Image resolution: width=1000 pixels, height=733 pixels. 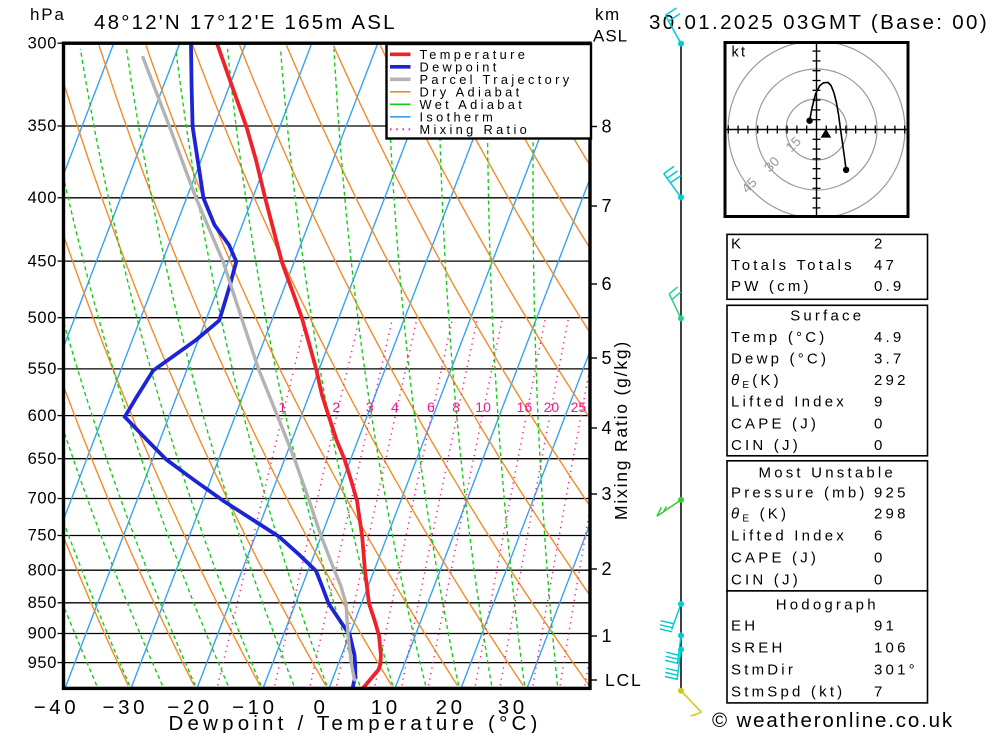 I want to click on svg-text: km, so click(x=608, y=14).